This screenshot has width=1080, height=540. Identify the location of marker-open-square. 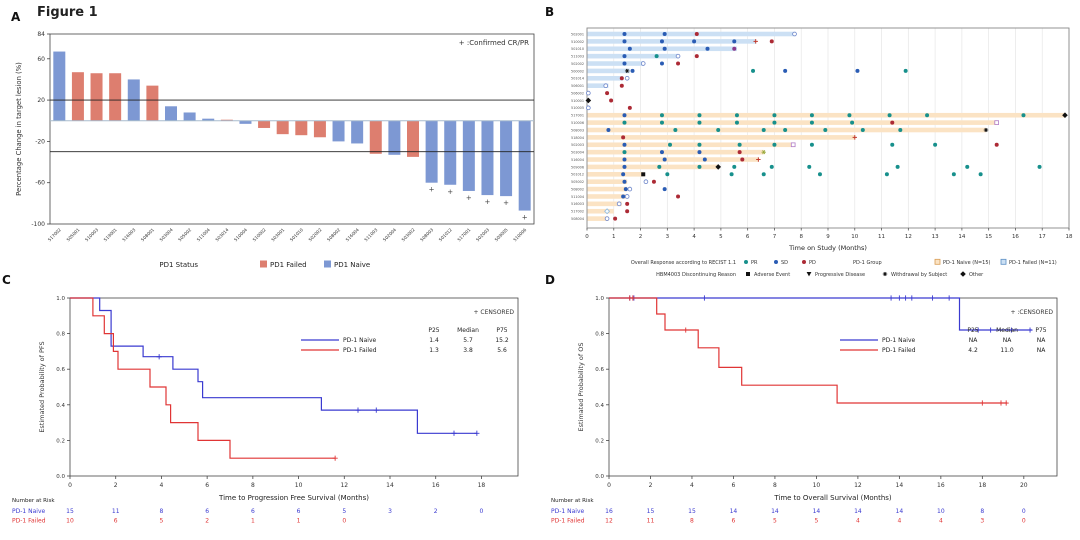
(793, 145).